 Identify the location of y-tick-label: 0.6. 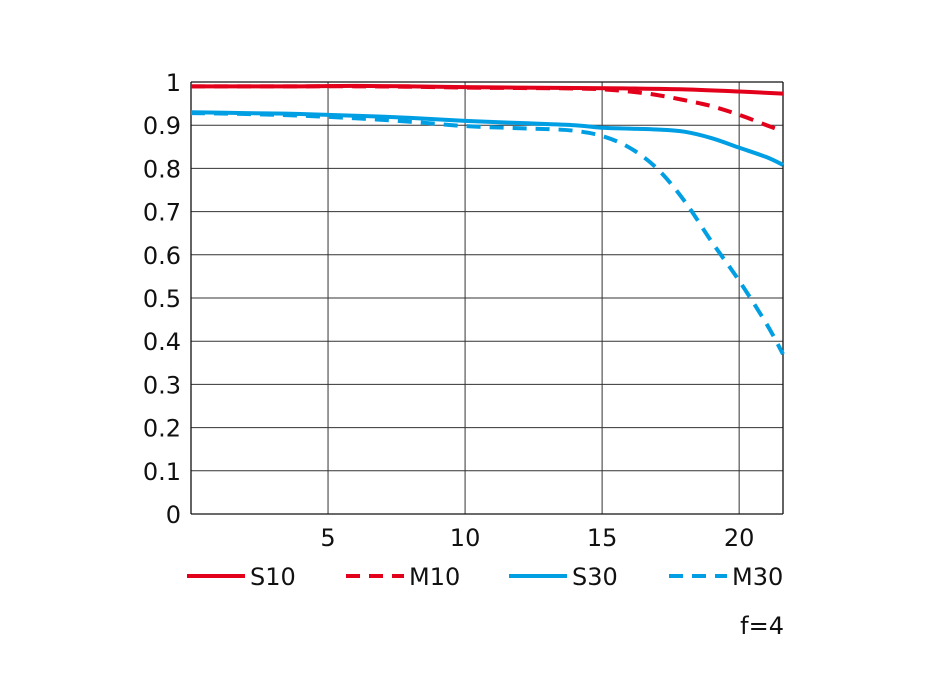
(162, 256).